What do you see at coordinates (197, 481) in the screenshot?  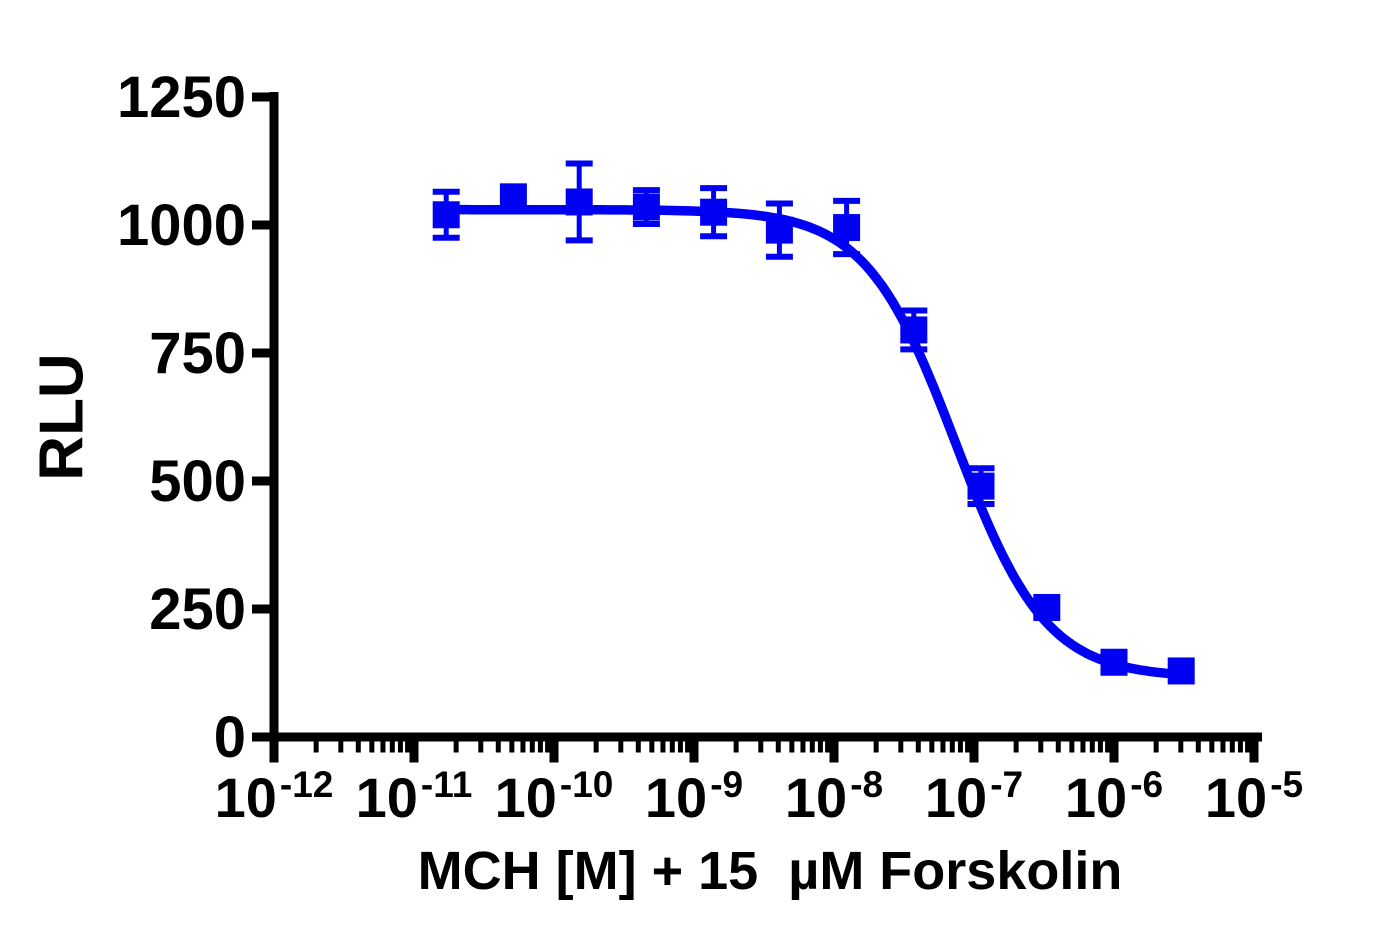 I see `y-tick-label: 500` at bounding box center [197, 481].